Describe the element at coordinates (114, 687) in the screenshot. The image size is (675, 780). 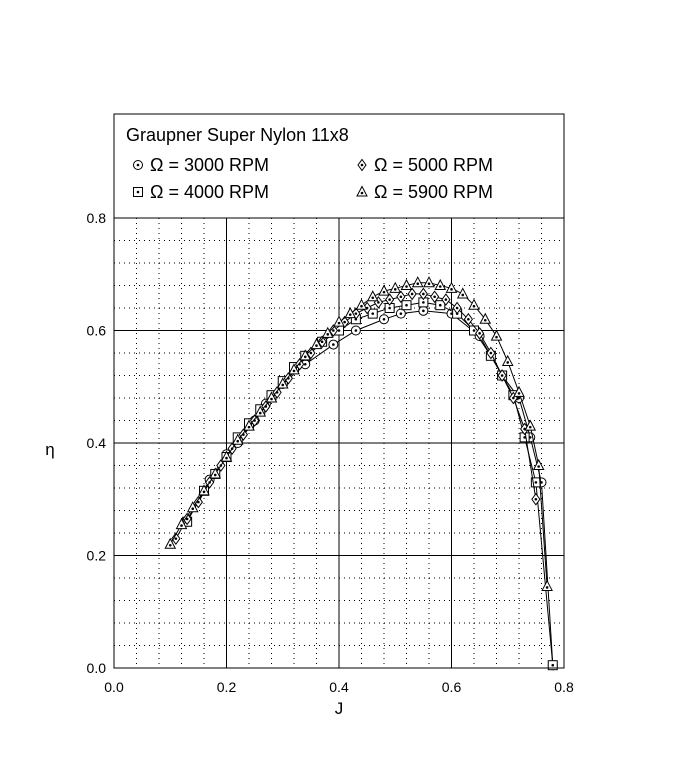
I see `x-tick-label: 0.0` at that location.